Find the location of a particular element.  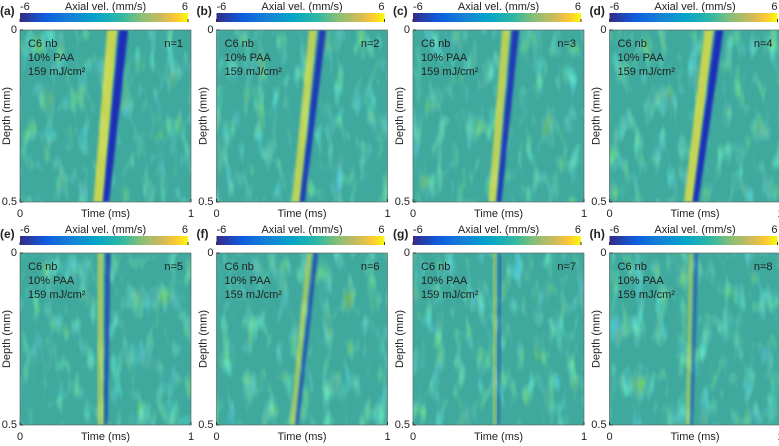

n-label: n=5 is located at coordinates (173, 267).